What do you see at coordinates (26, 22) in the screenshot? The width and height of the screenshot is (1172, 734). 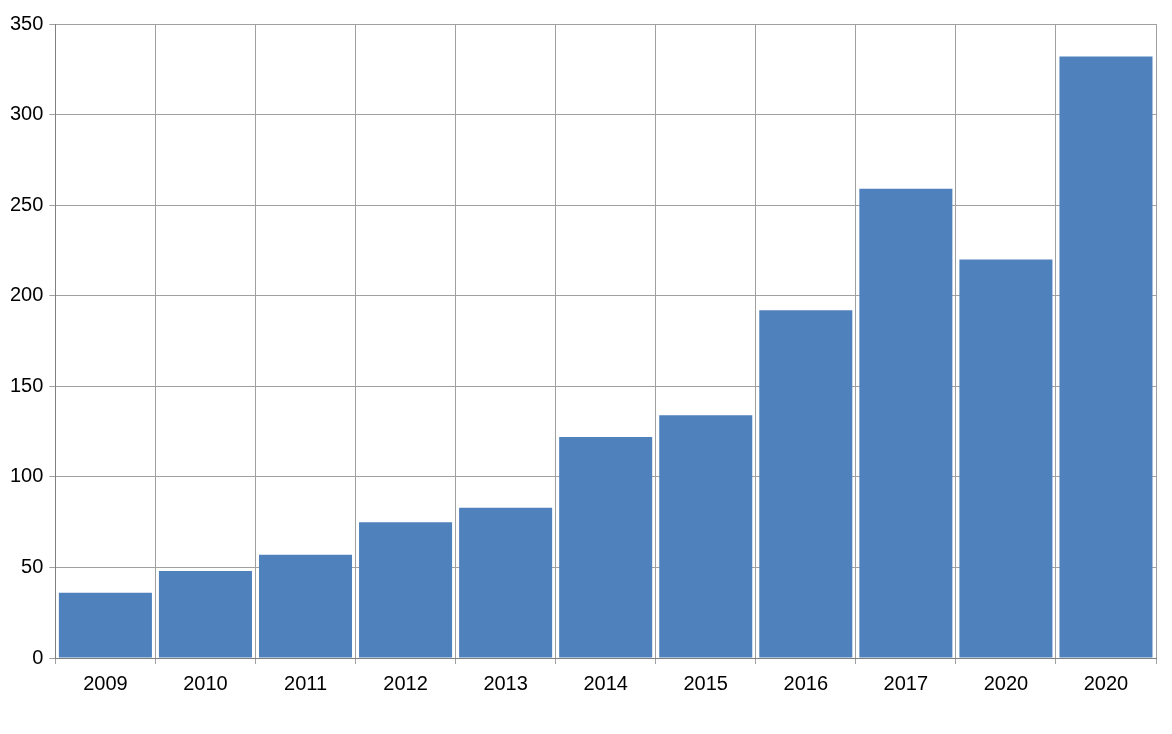 I see `y-tick-label: 350` at bounding box center [26, 22].